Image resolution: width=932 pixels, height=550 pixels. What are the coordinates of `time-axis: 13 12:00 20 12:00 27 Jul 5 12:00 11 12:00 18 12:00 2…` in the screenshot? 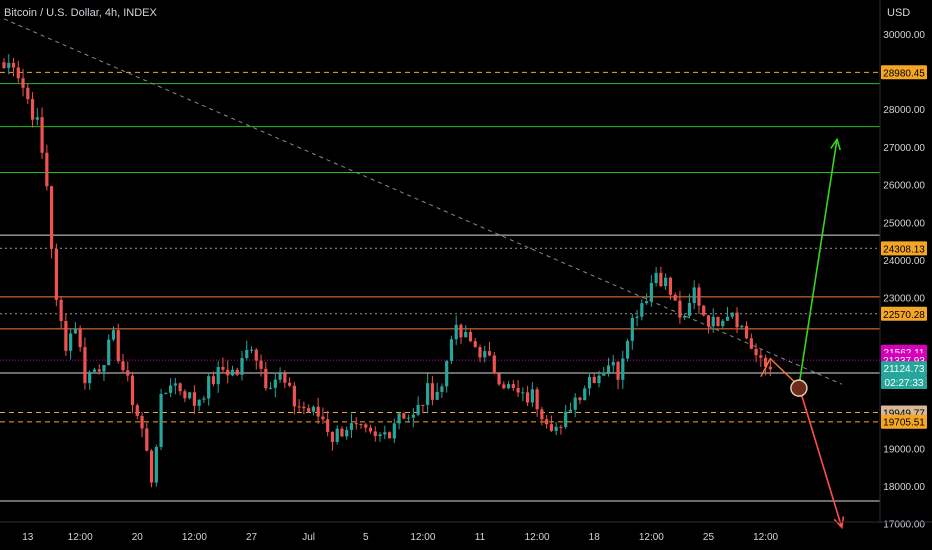 It's located at (466, 532).